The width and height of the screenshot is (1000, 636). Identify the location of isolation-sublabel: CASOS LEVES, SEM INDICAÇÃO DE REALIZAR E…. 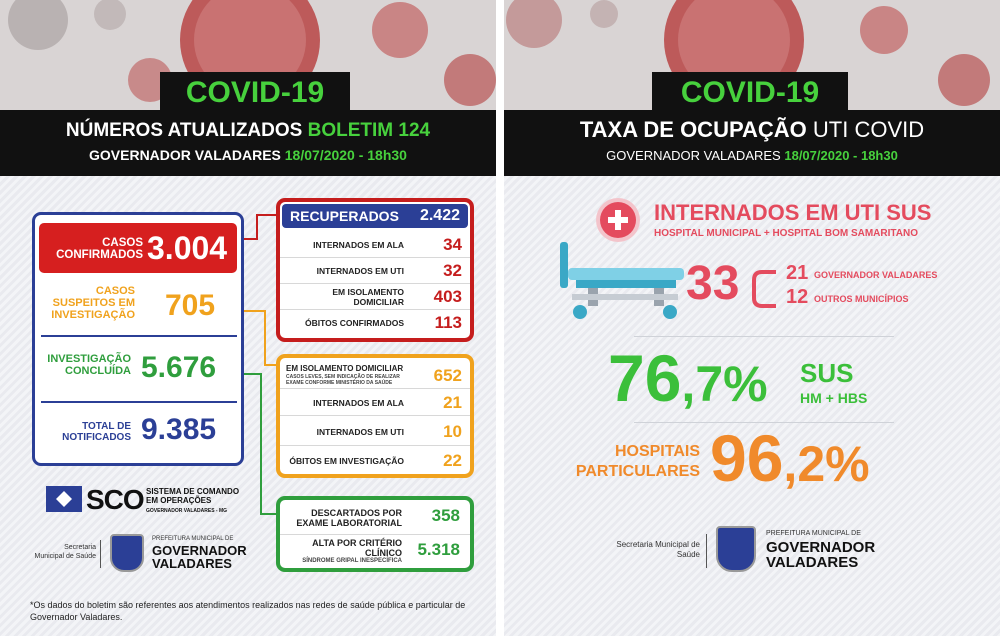
(343, 380).